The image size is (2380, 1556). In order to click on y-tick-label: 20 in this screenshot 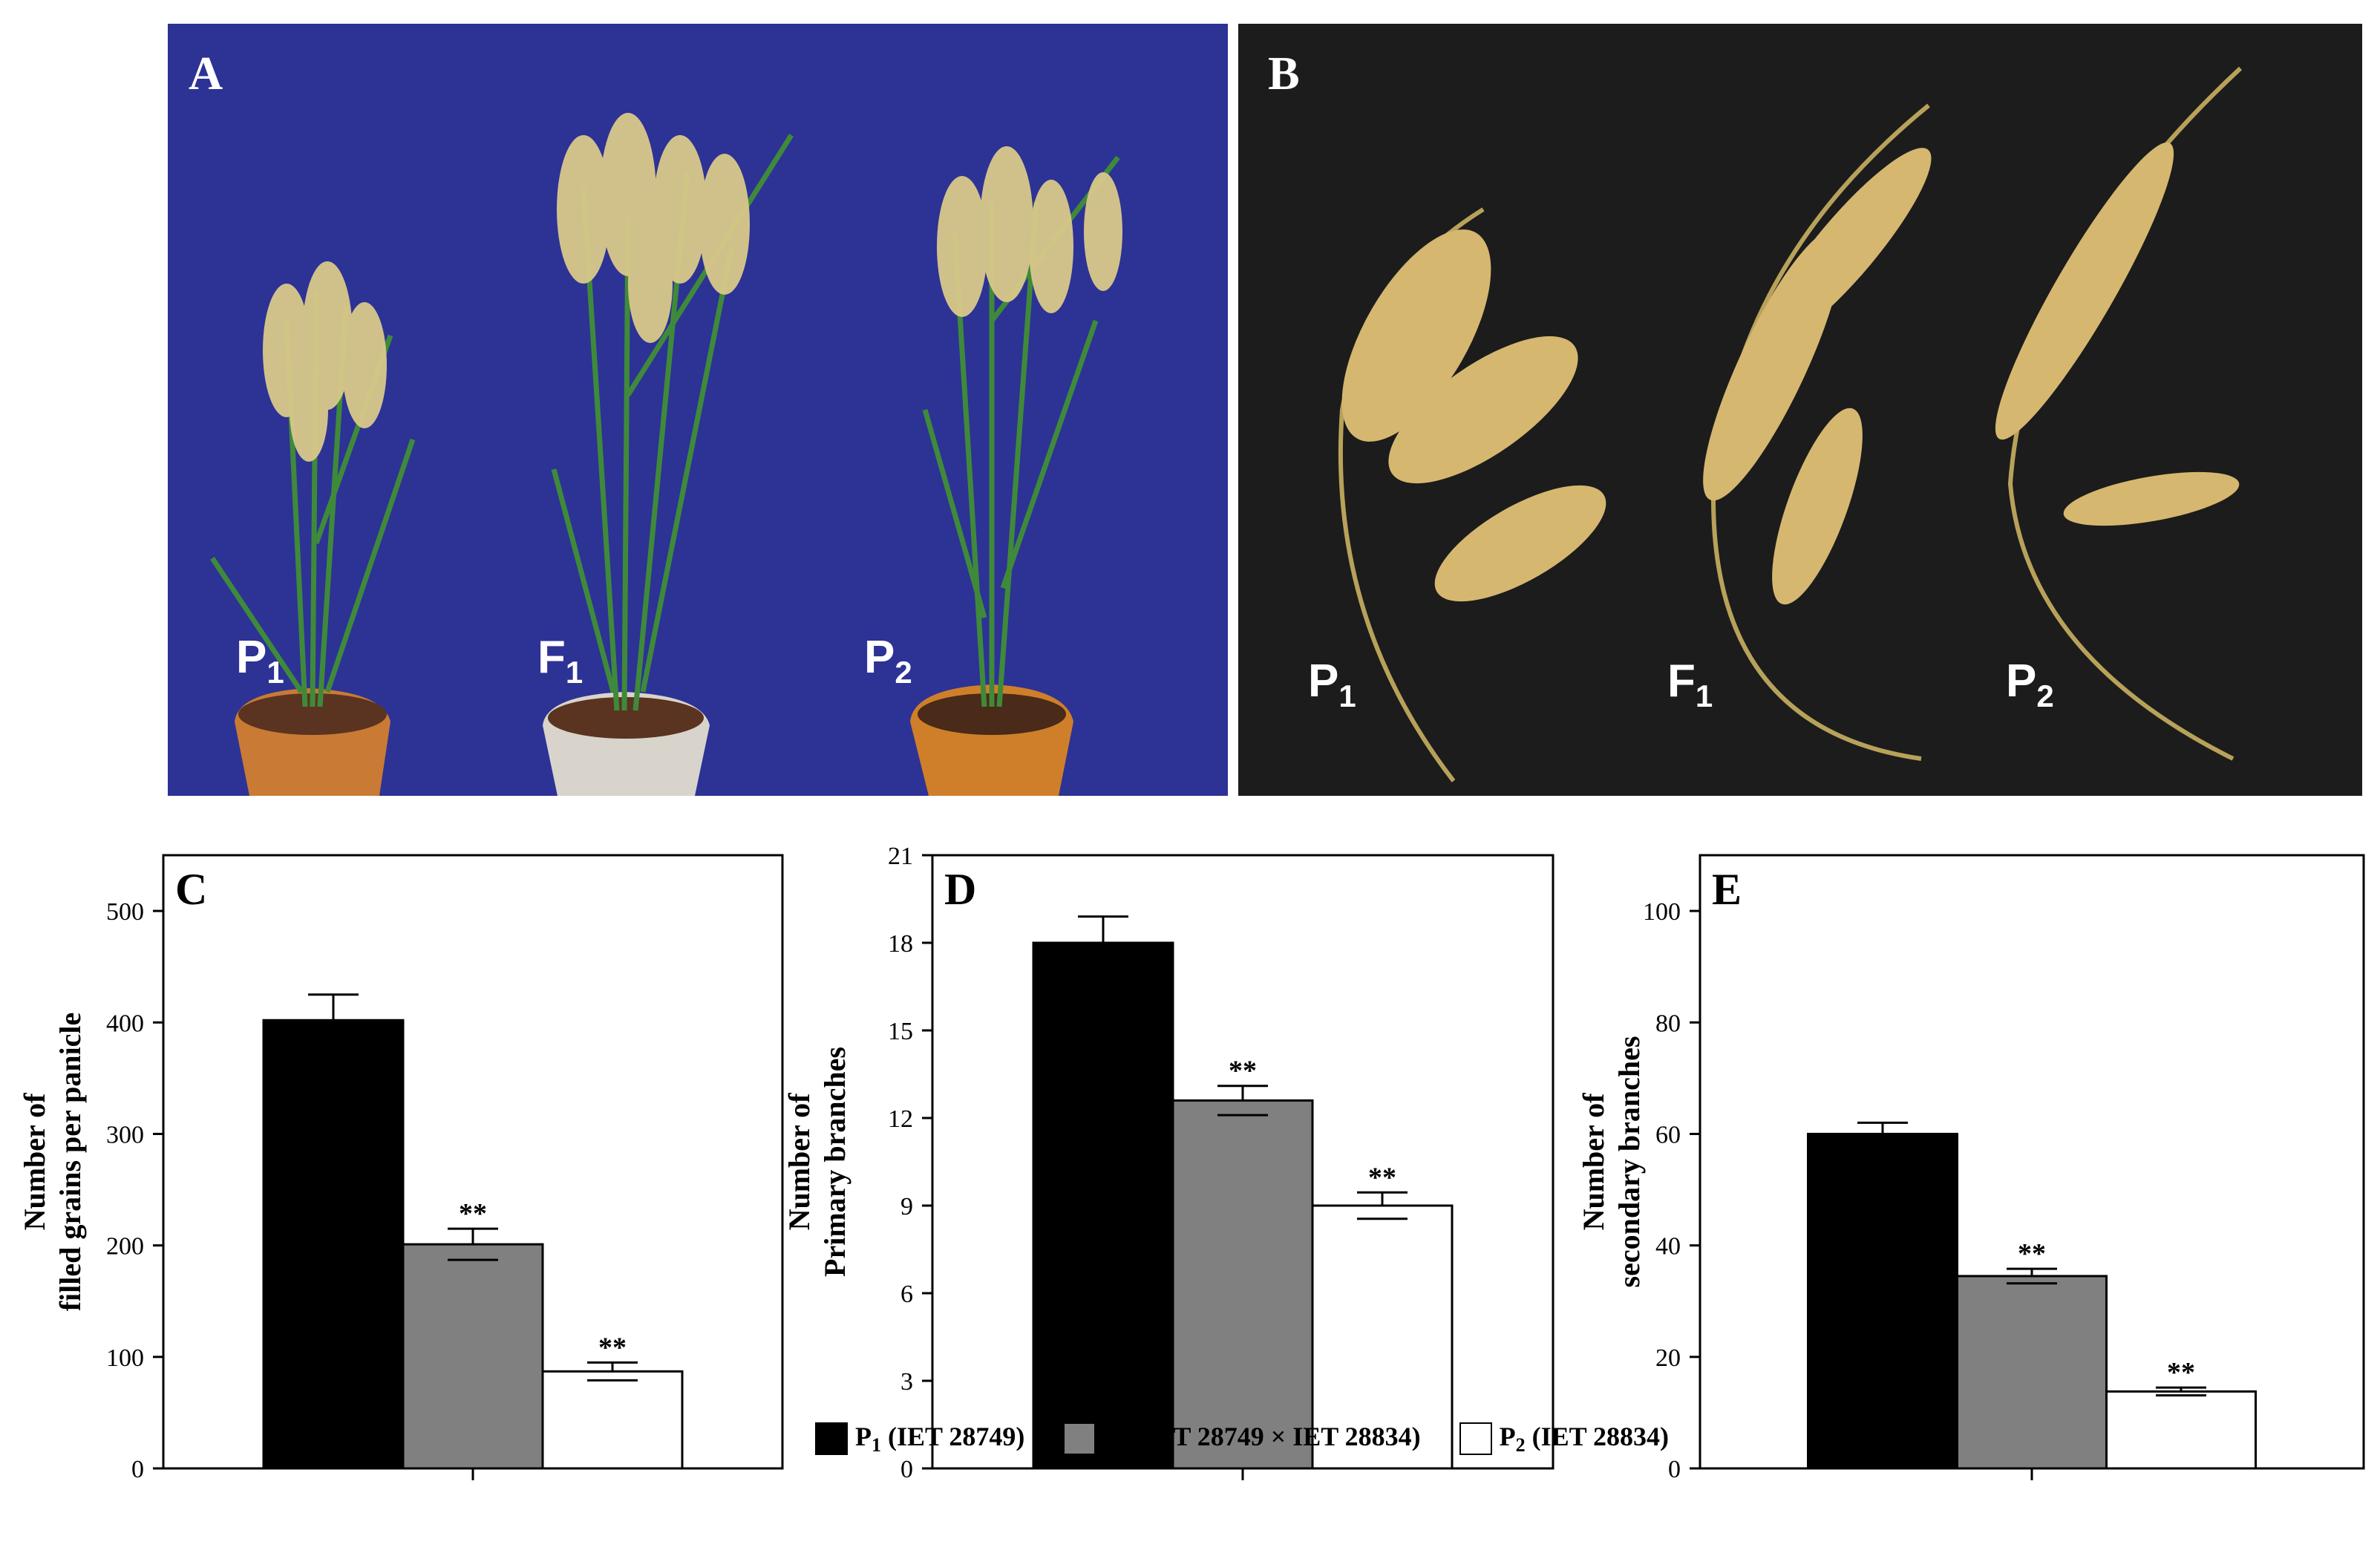, I will do `click(1668, 1358)`.